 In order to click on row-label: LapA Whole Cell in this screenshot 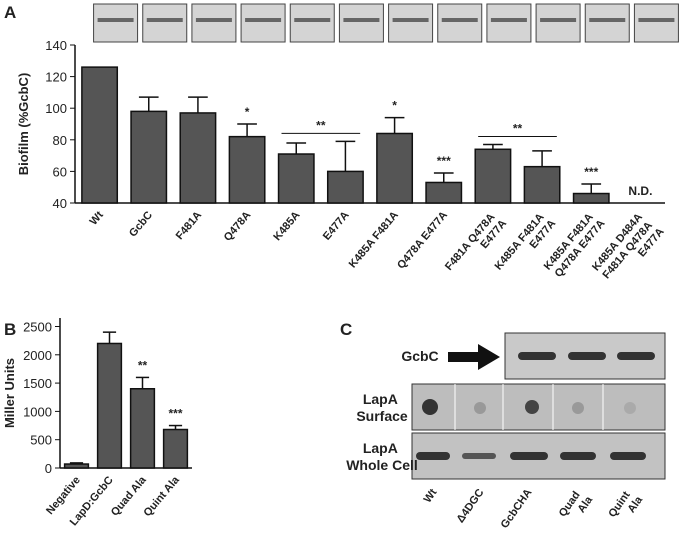, I will do `click(382, 456)`.